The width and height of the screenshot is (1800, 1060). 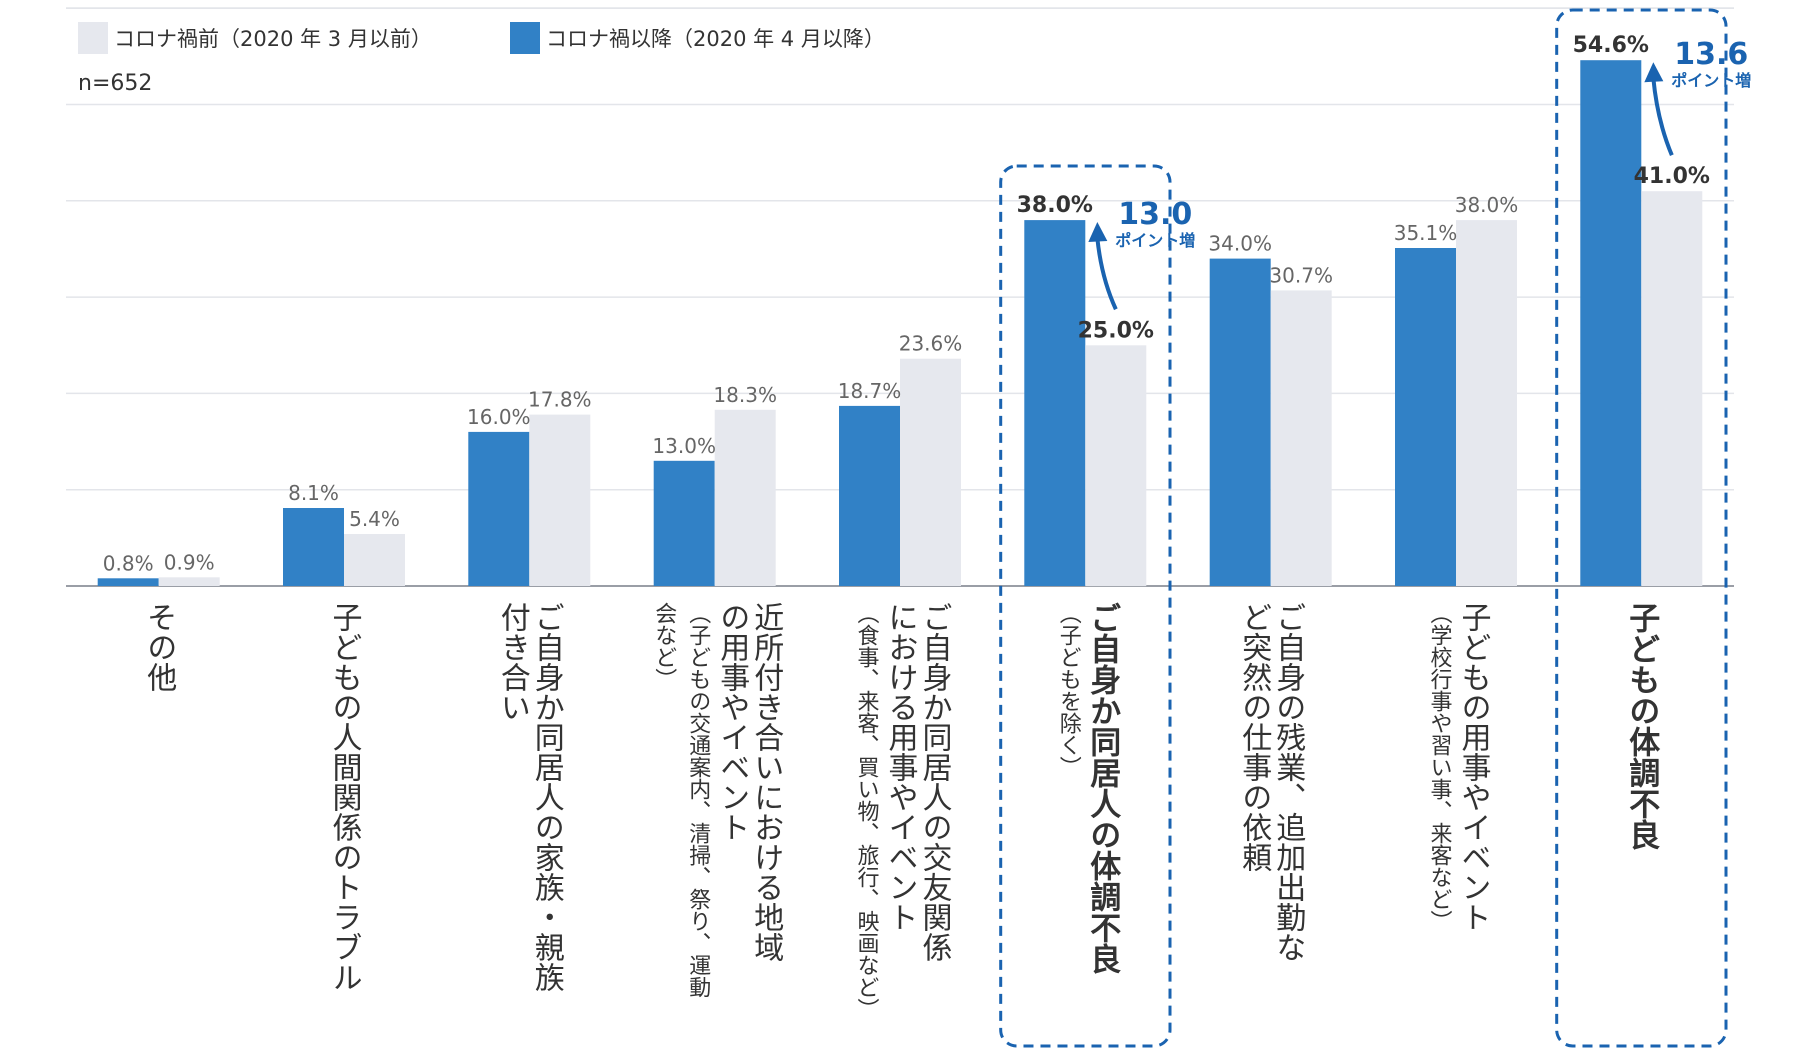 What do you see at coordinates (684, 446) in the screenshot?
I see `value-label-after-3: 13.0%` at bounding box center [684, 446].